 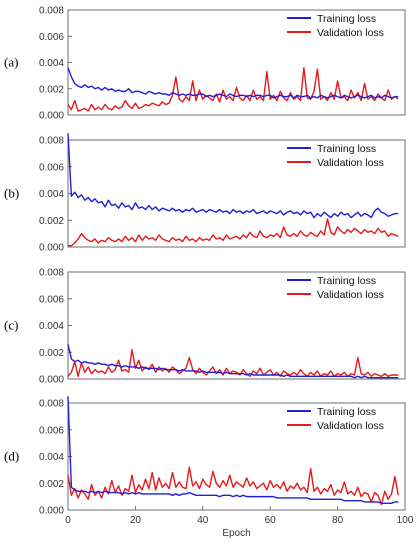 What do you see at coordinates (203, 520) in the screenshot?
I see `x-tick-label: 40` at bounding box center [203, 520].